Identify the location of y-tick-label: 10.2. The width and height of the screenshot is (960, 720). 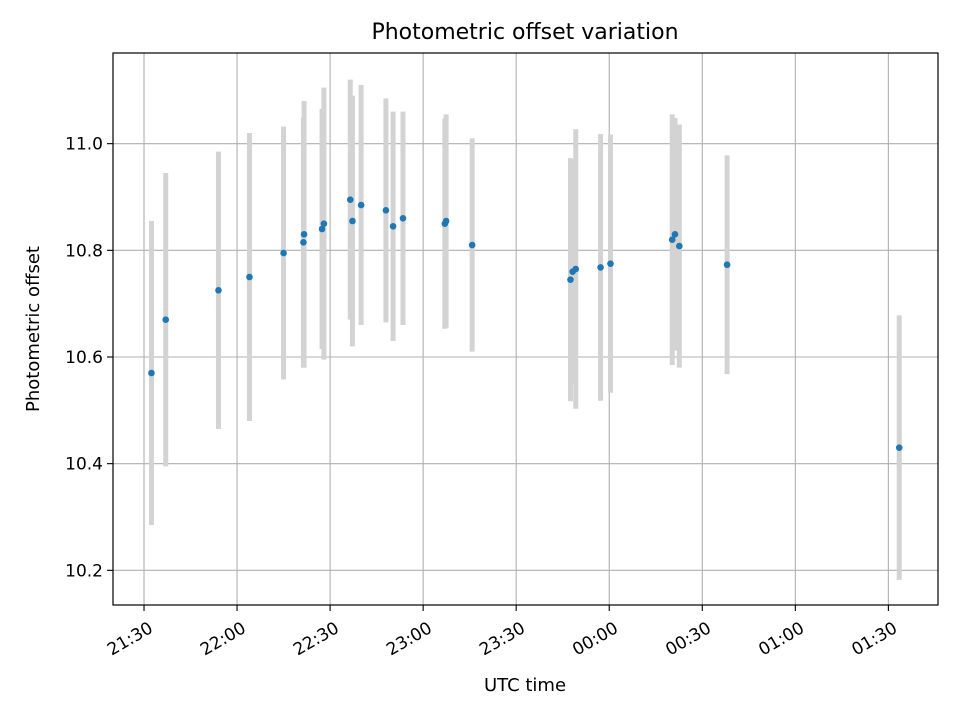
(84, 571).